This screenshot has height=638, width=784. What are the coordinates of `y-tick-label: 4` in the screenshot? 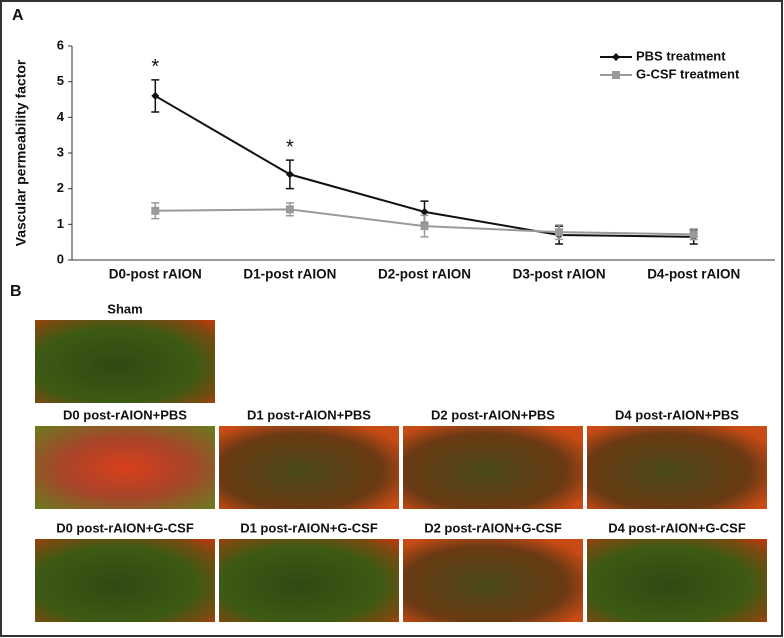 It's located at (61, 116).